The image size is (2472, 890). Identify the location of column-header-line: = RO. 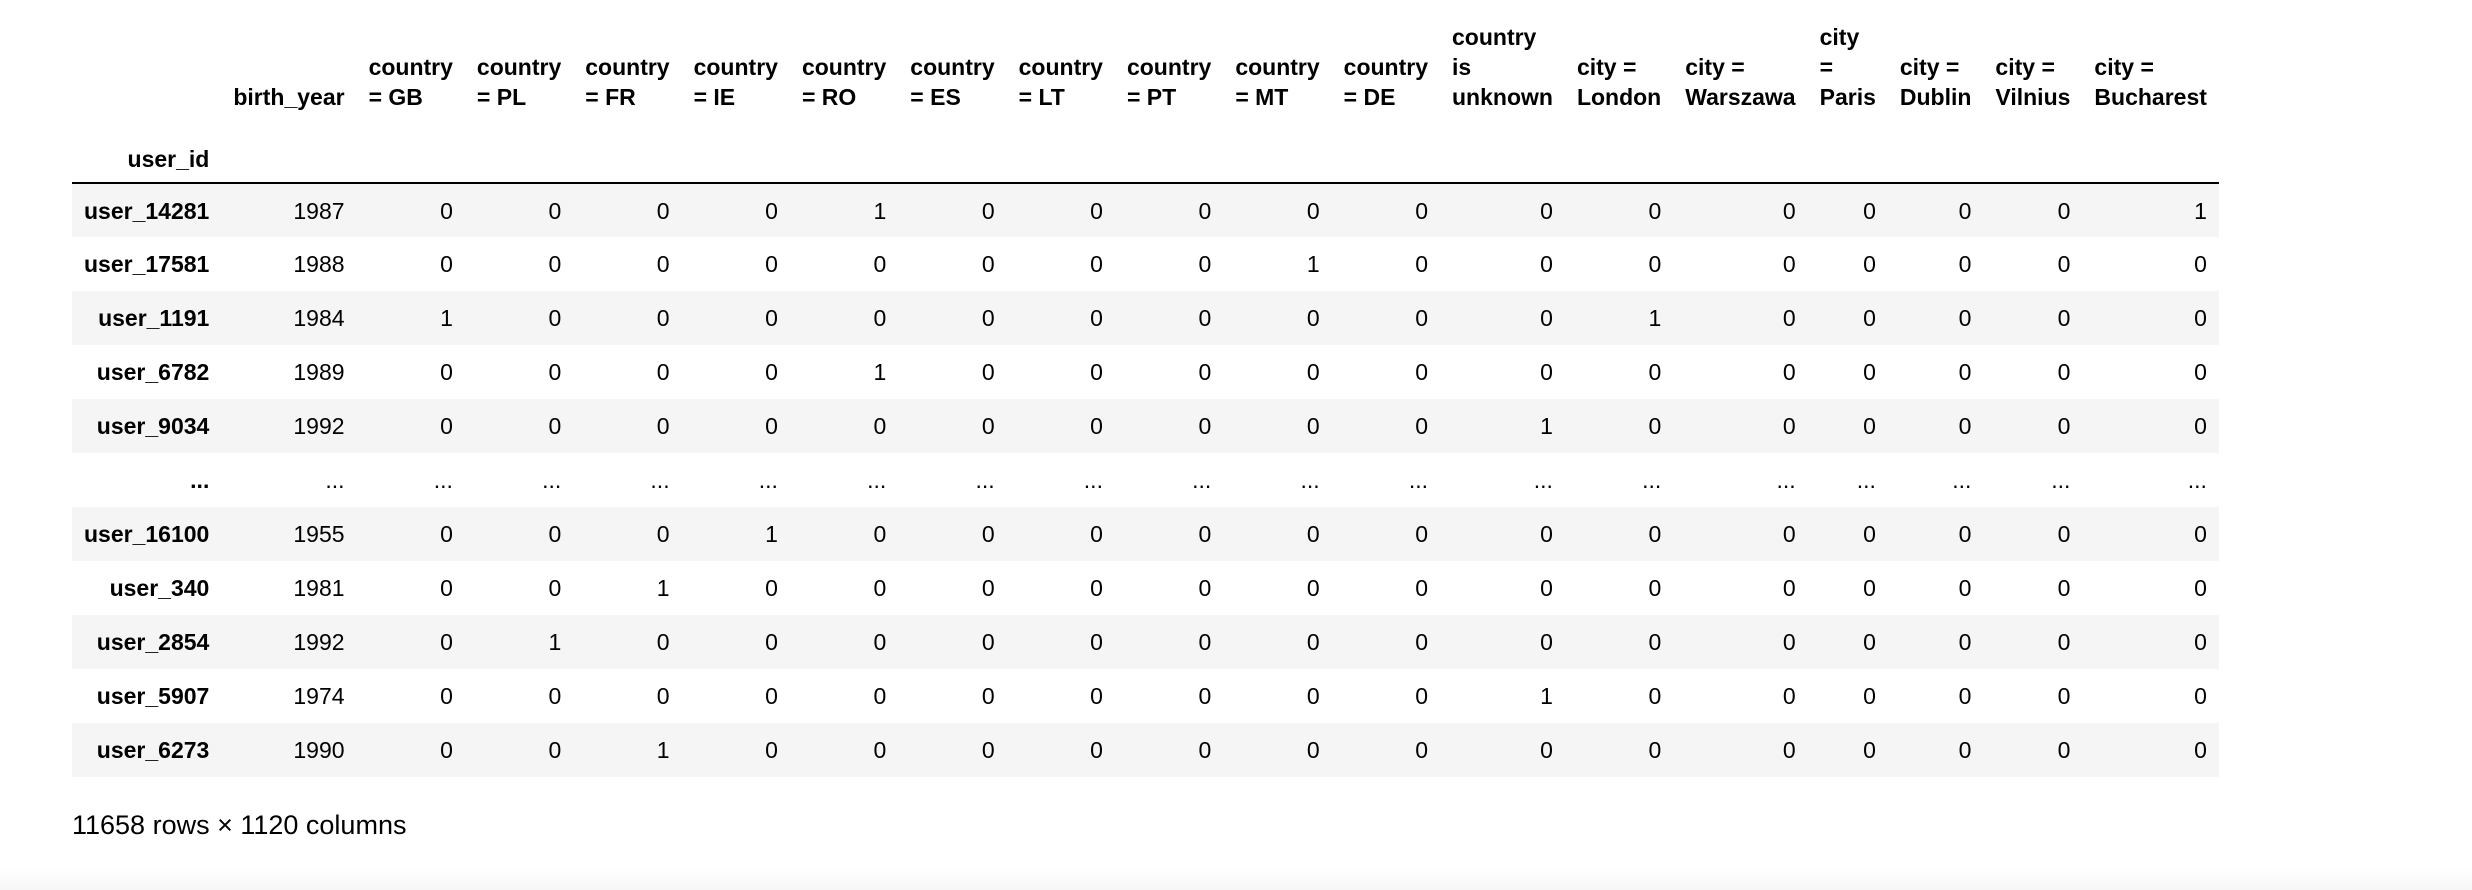
(829, 97).